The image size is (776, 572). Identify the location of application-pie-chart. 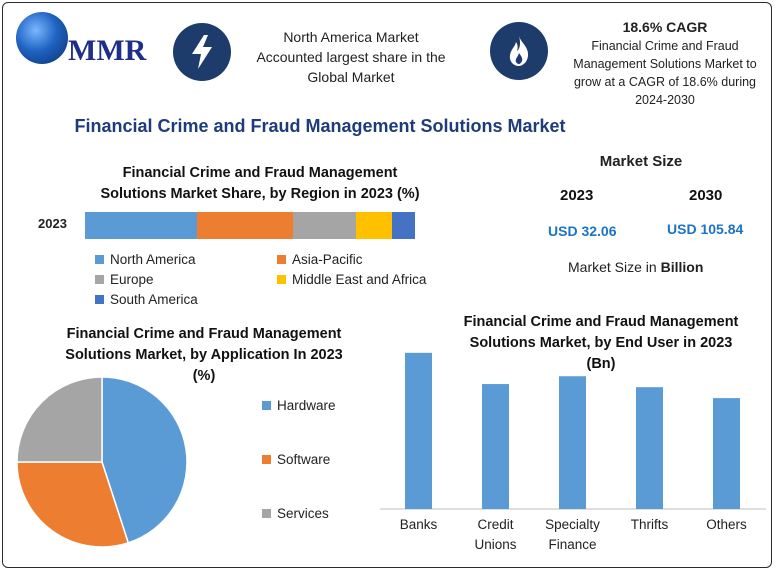
(102, 462).